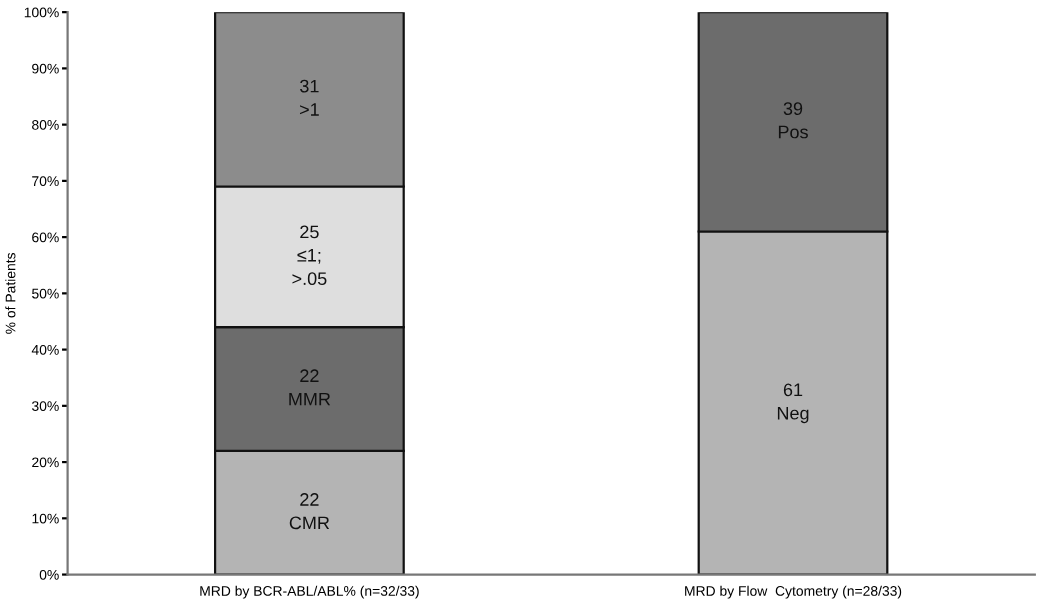  Describe the element at coordinates (309, 255) in the screenshot. I see `data-label: 25 ≤1; >.05` at that location.